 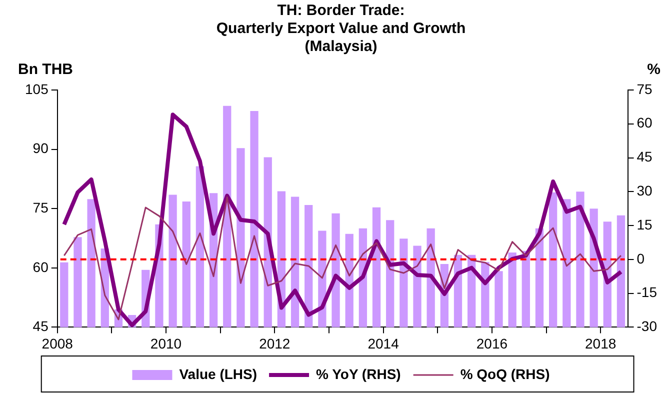 I want to click on x-tick-label: 2016, so click(x=492, y=343).